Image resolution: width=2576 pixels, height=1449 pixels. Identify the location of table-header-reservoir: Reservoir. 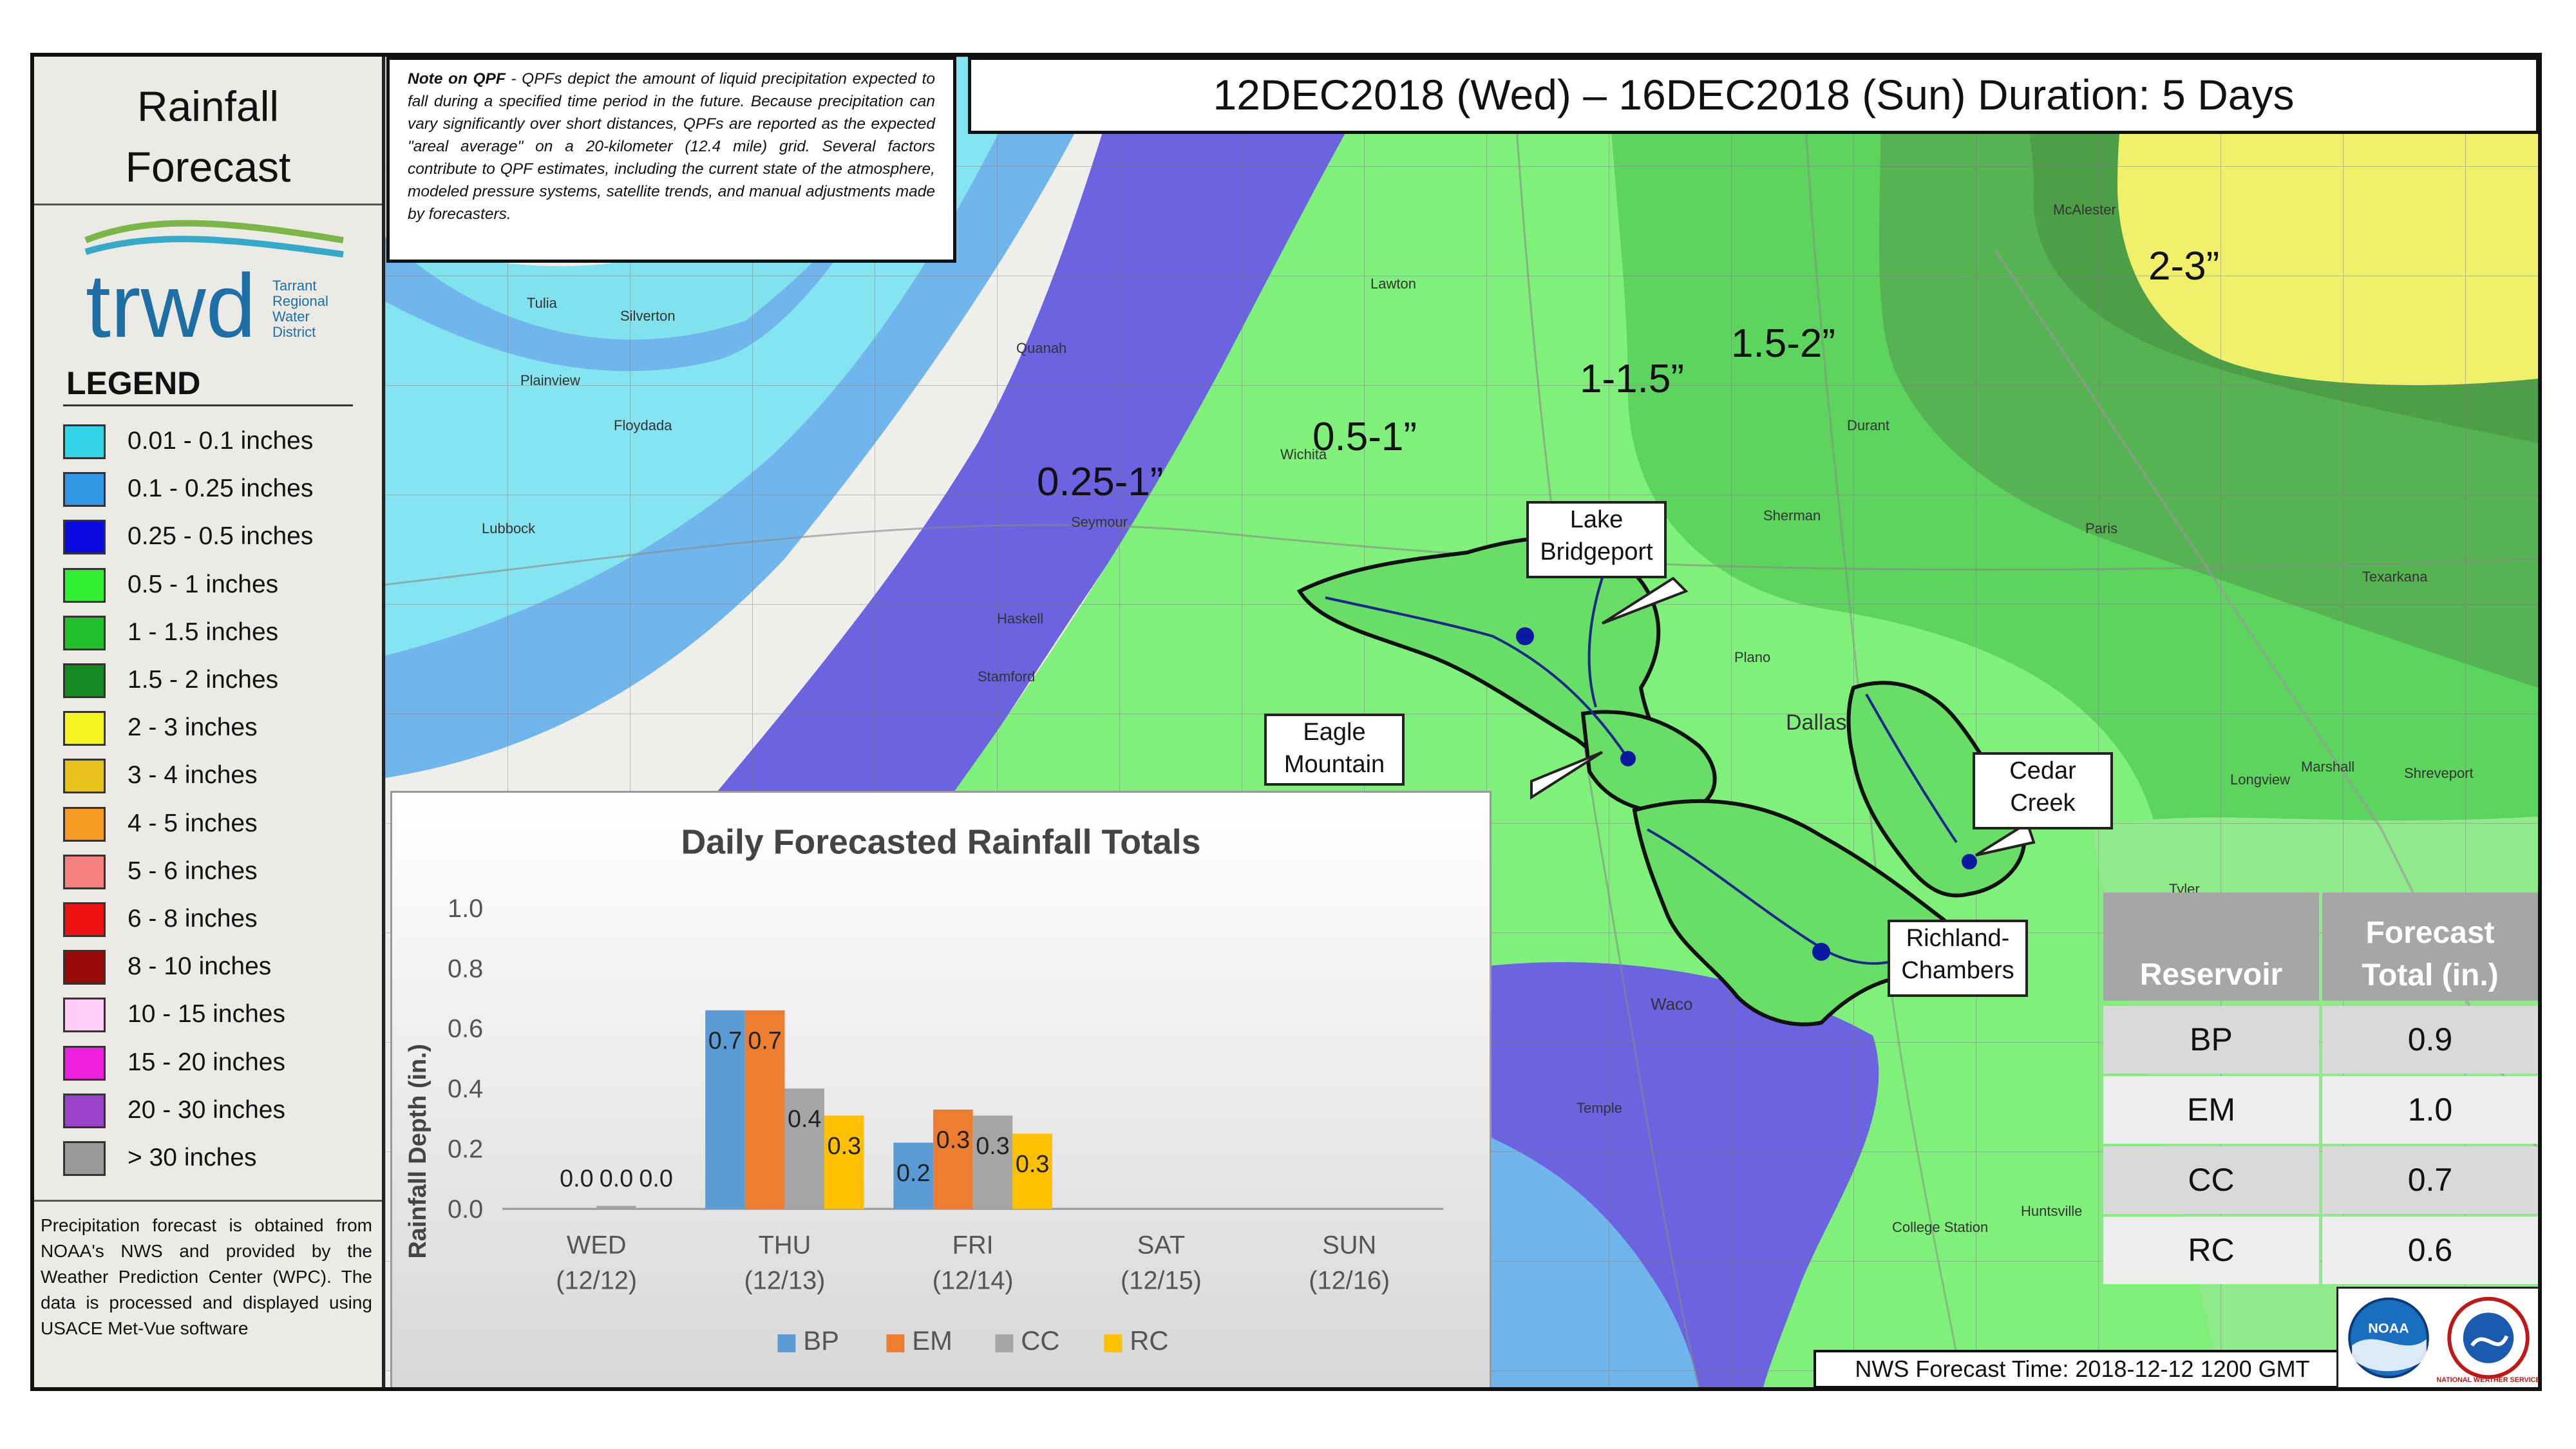
(2211, 947).